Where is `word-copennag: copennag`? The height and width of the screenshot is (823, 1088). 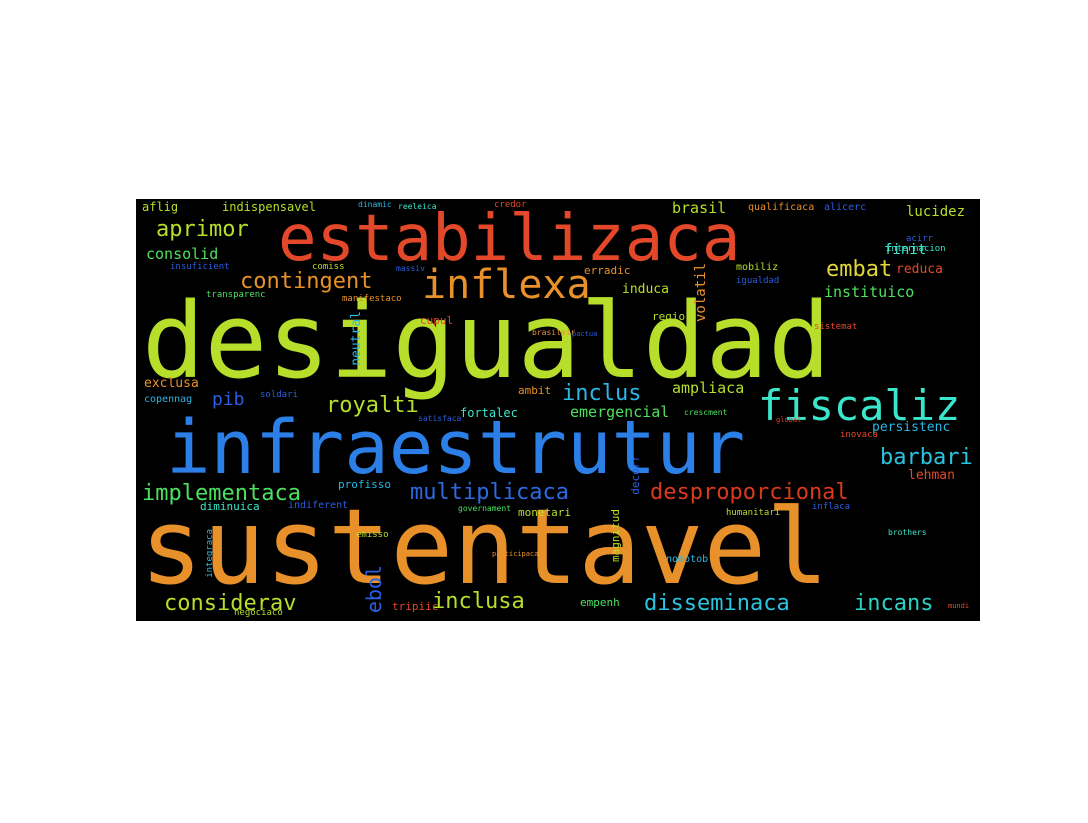
word-copennag: copennag is located at coordinates (168, 399).